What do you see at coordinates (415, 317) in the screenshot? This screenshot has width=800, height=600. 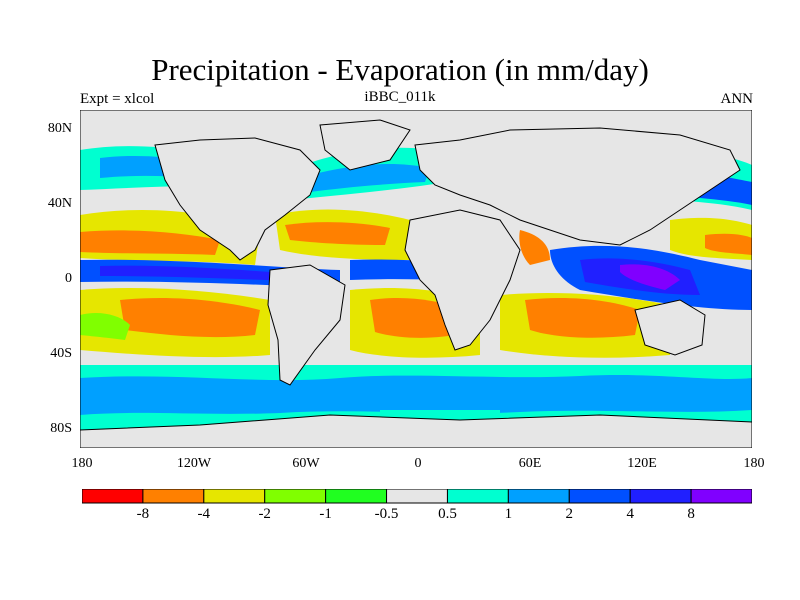 I see `s-atlantic-dry` at bounding box center [415, 317].